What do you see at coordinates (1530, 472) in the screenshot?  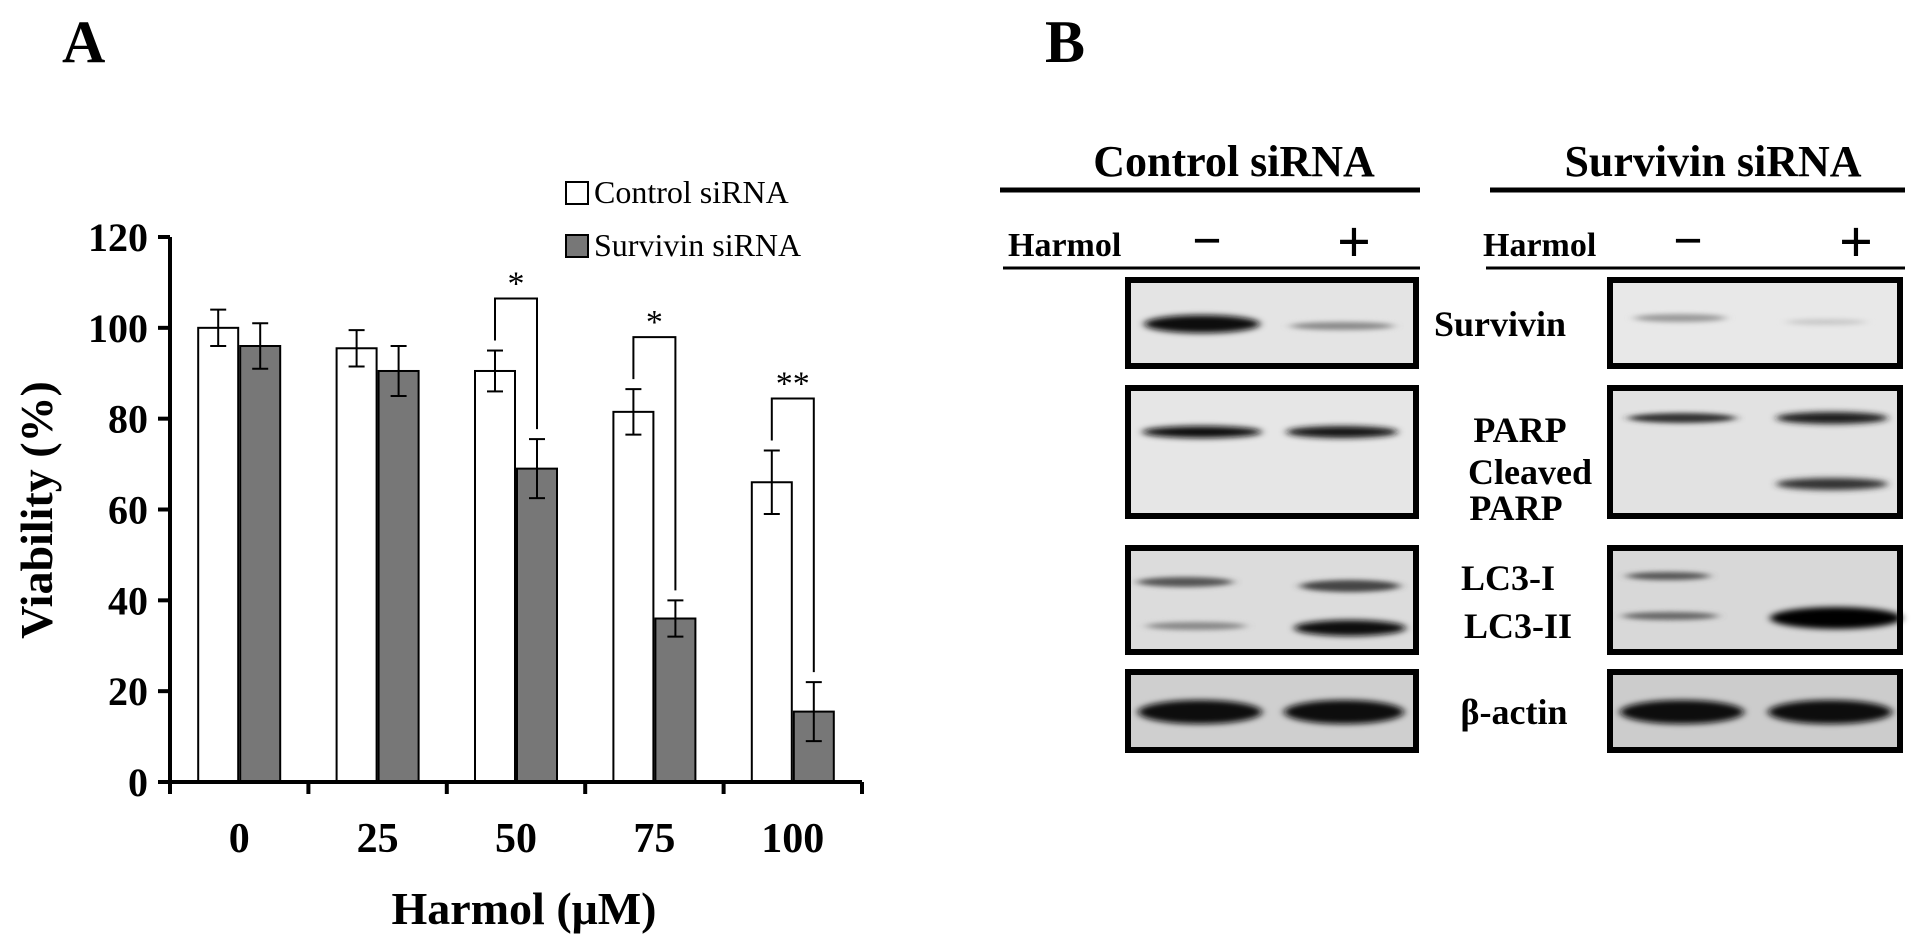 I see `label-cleaved: Cleaved` at bounding box center [1530, 472].